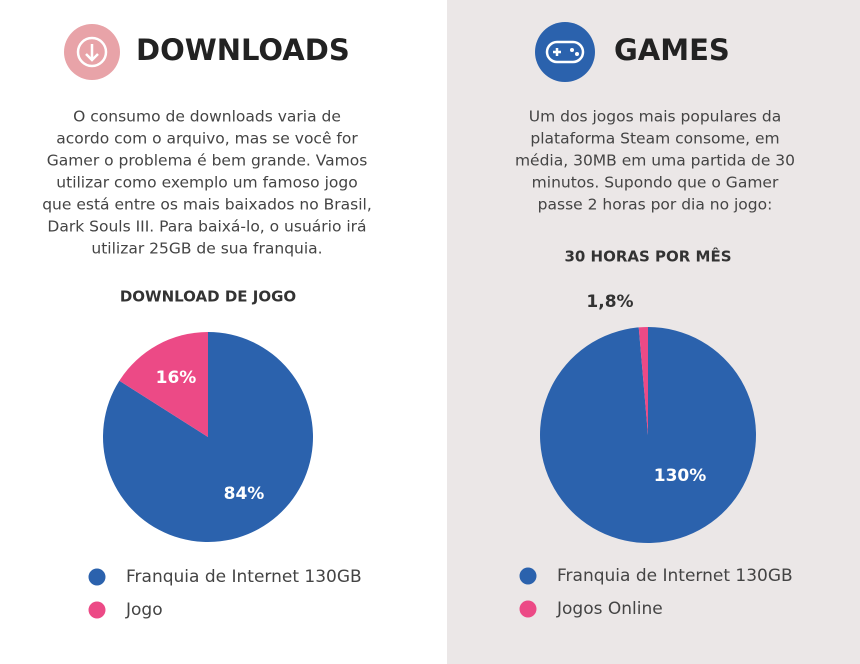  Describe the element at coordinates (144, 610) in the screenshot. I see `legend-label: Jogo` at that location.